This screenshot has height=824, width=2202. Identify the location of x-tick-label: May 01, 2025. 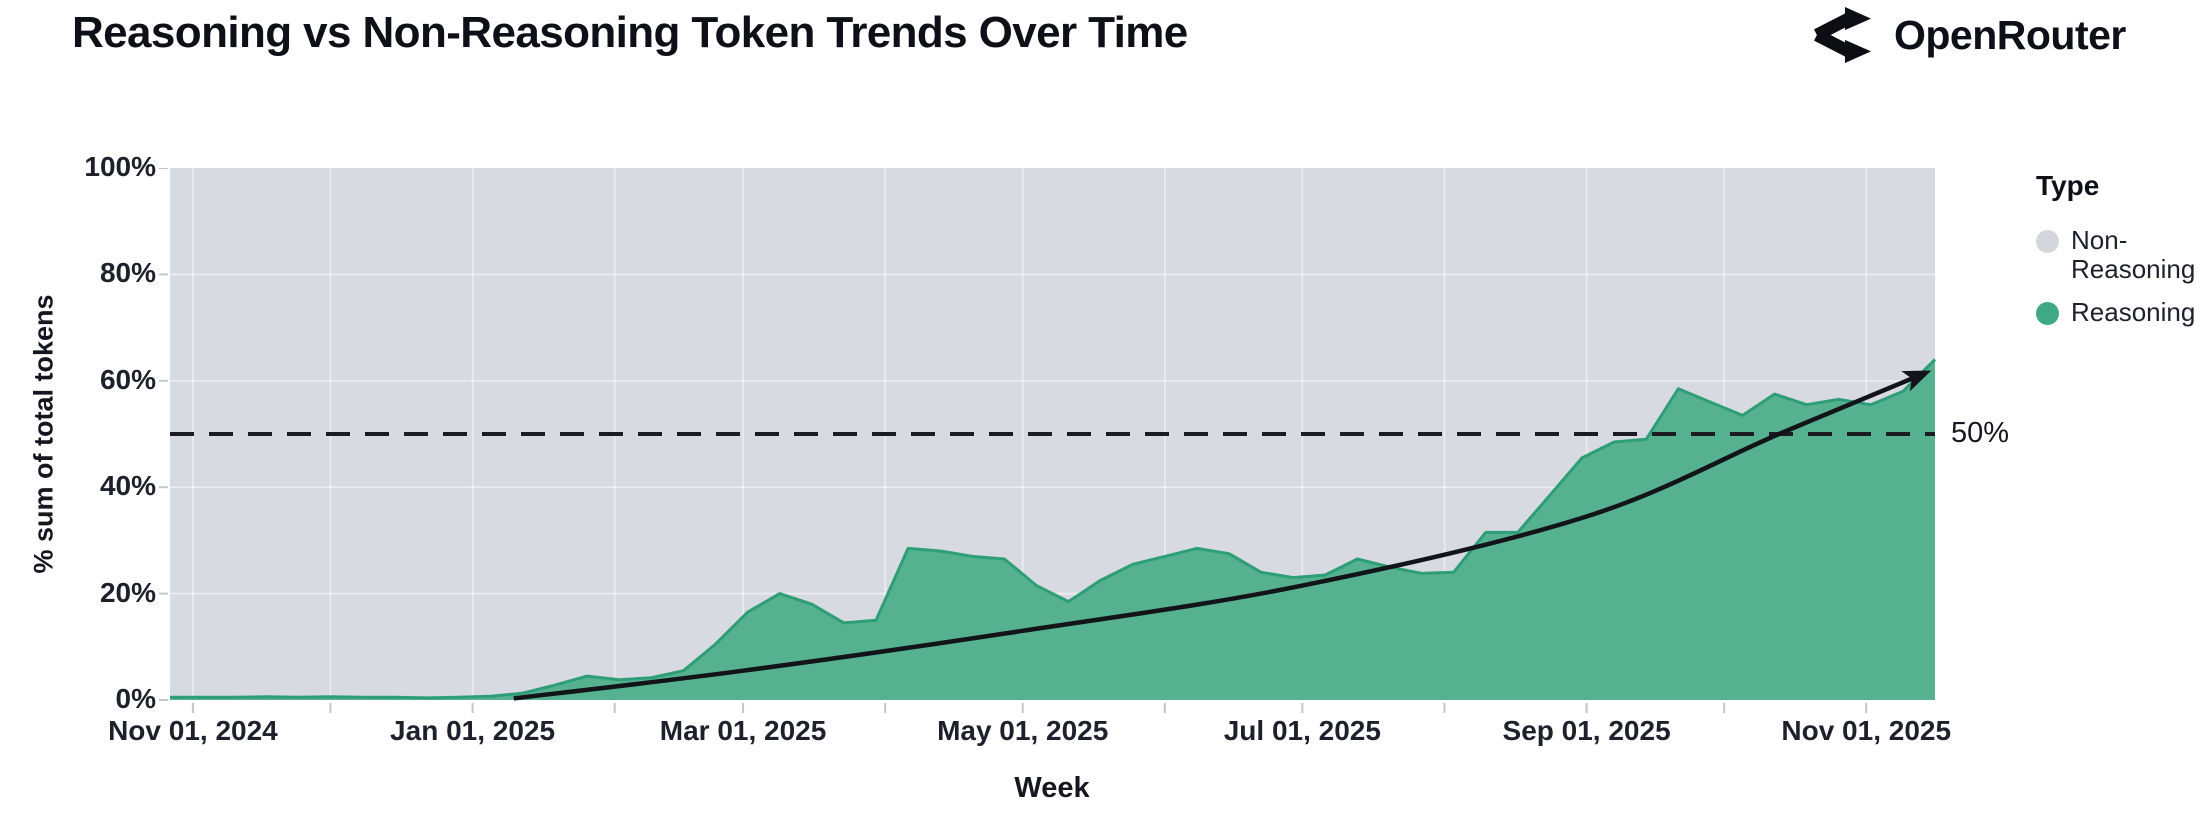
(1023, 730).